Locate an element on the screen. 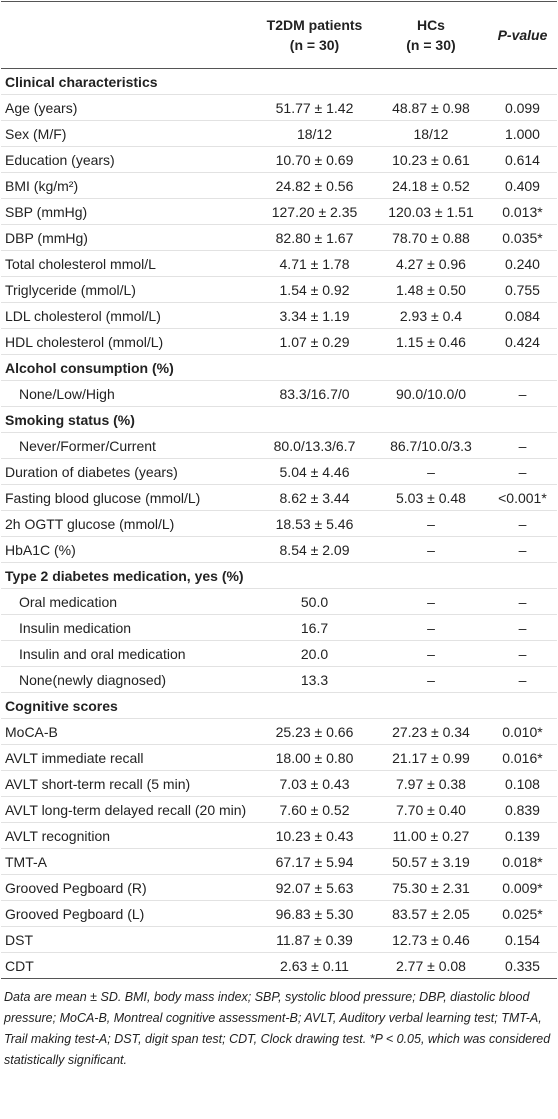  cell: 0.614 is located at coordinates (522, 159).